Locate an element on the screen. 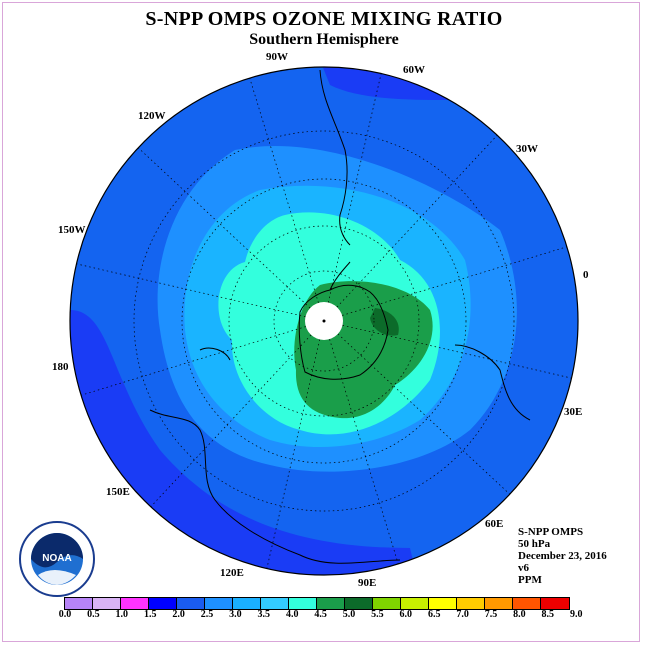 The height and width of the screenshot is (648, 648). lon-label-30e: 30E is located at coordinates (573, 412).